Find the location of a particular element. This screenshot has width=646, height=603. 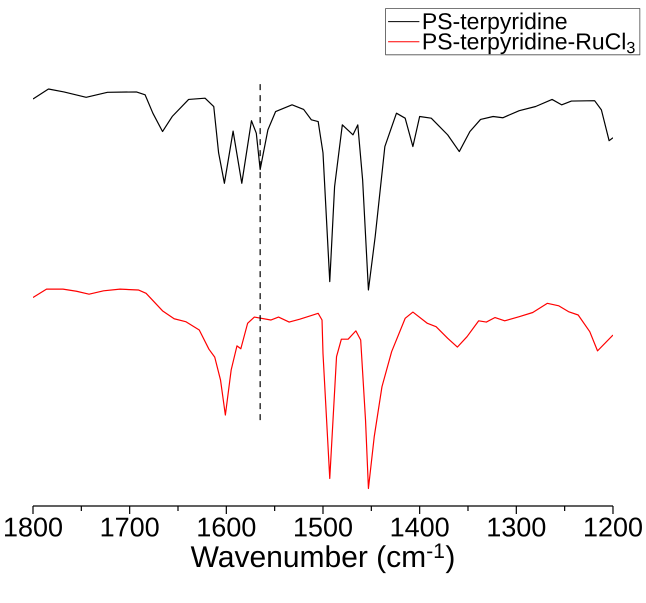

x-tick-label: 1600 is located at coordinates (227, 527).